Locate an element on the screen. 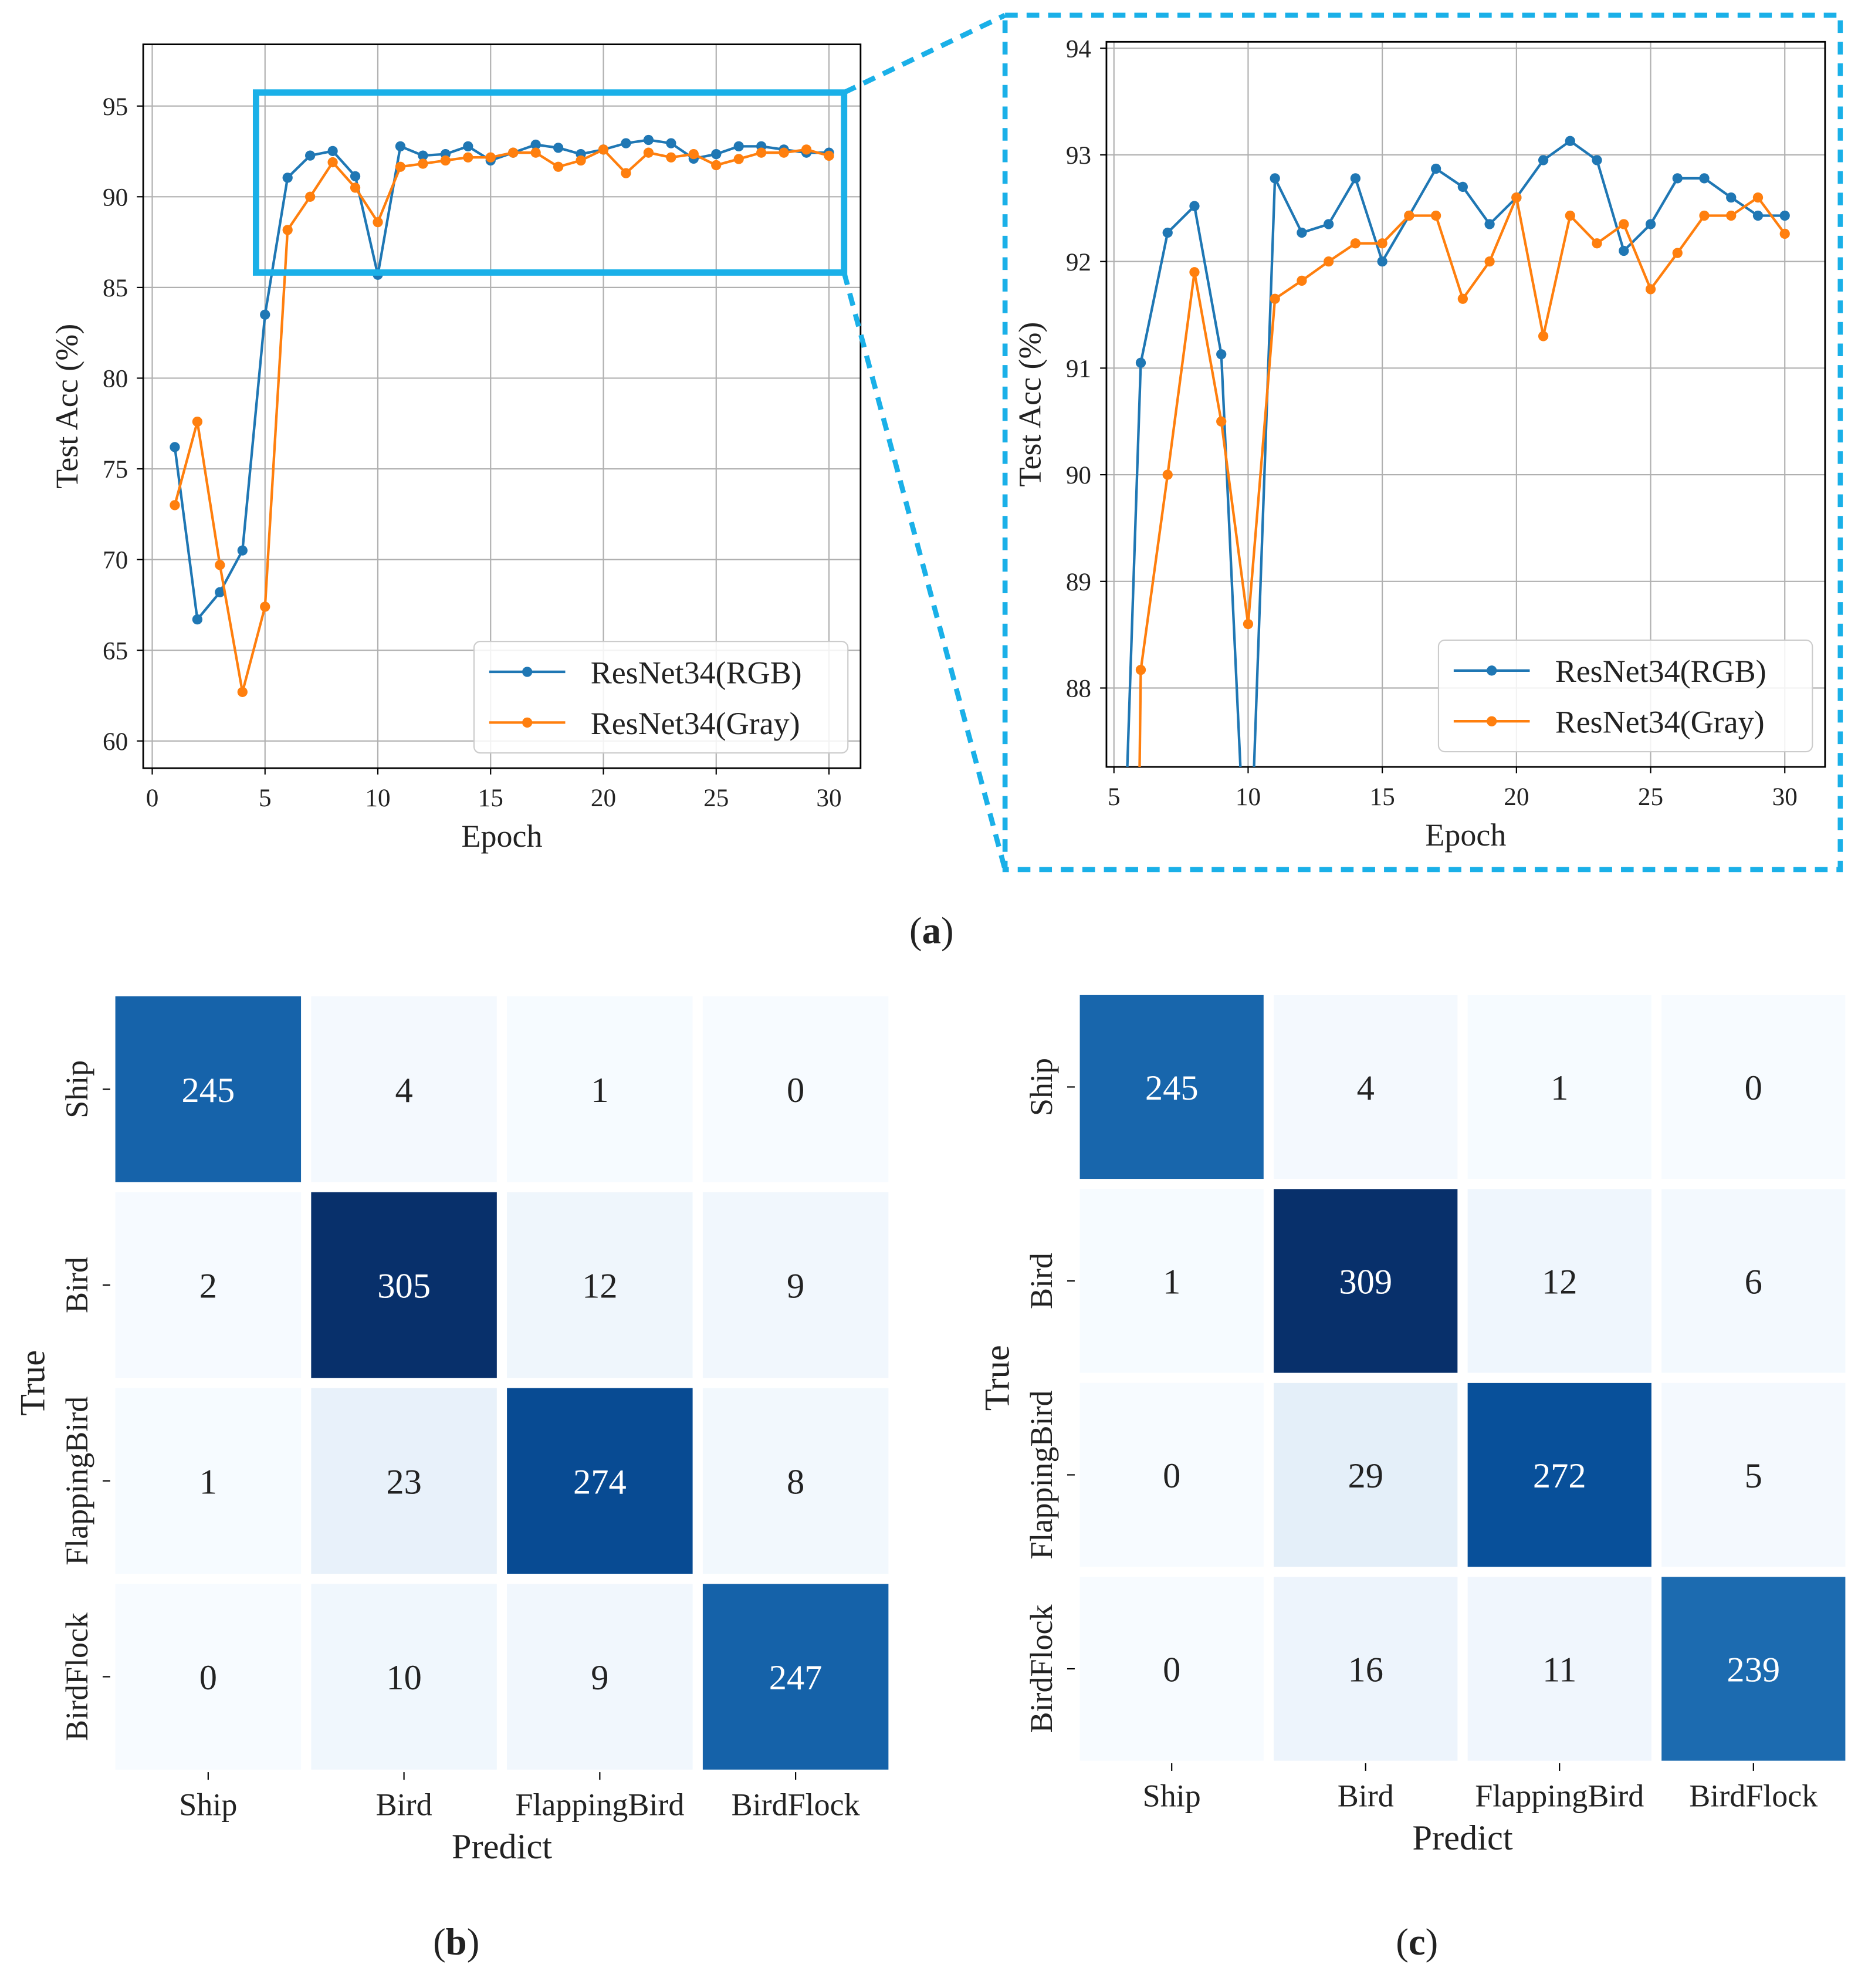  x-tick-label: 20 is located at coordinates (604, 798).